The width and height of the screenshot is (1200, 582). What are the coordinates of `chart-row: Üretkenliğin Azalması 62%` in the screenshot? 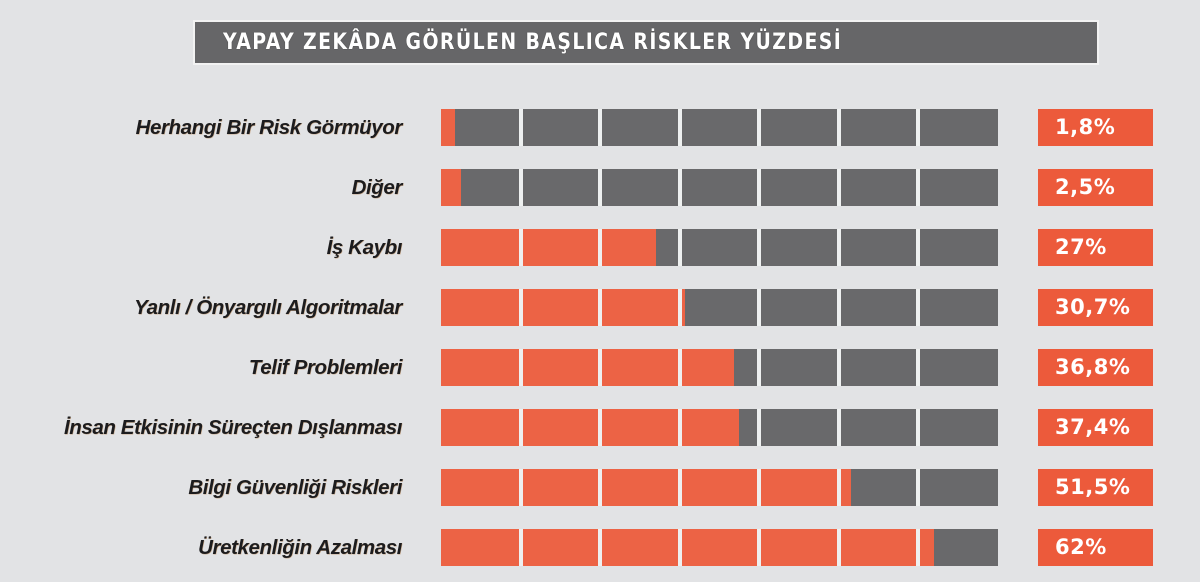 It's located at (600, 547).